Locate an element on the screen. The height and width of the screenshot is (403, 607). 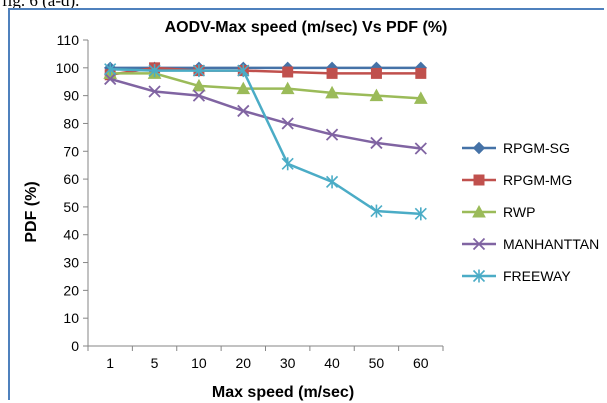
x-tick-label: 1 is located at coordinates (110, 363).